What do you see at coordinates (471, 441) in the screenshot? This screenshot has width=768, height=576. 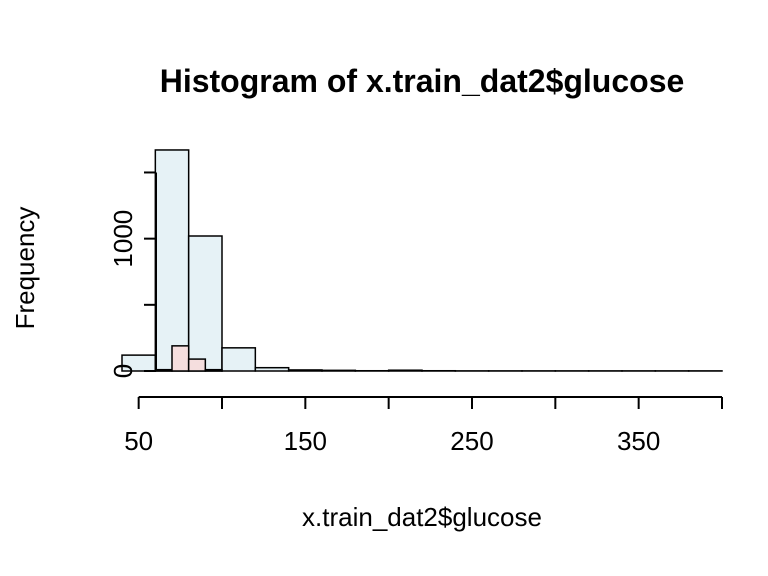 I see `x-tick-label: 250` at bounding box center [471, 441].